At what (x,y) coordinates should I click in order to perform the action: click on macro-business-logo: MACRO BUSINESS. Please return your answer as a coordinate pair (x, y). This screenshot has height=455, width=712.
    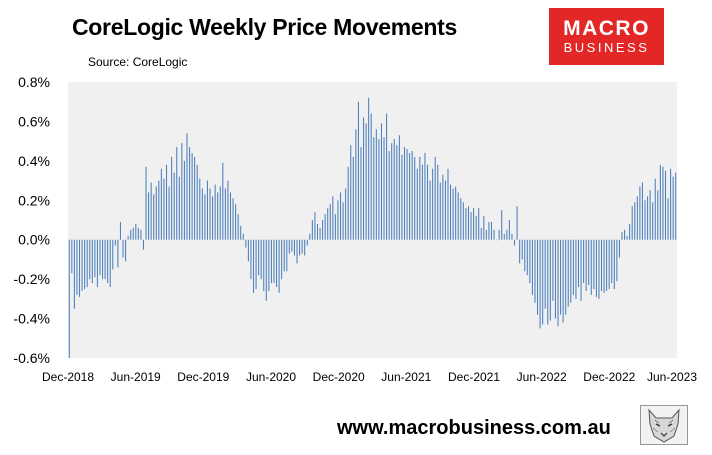
    Looking at the image, I should click on (606, 36).